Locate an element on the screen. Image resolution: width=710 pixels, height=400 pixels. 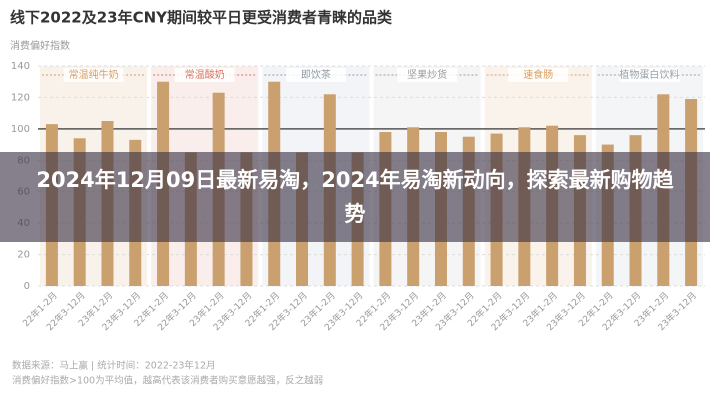
source-note: 数据来源：马上赢 | 统计时间：2022-23年12月 is located at coordinates (114, 366).